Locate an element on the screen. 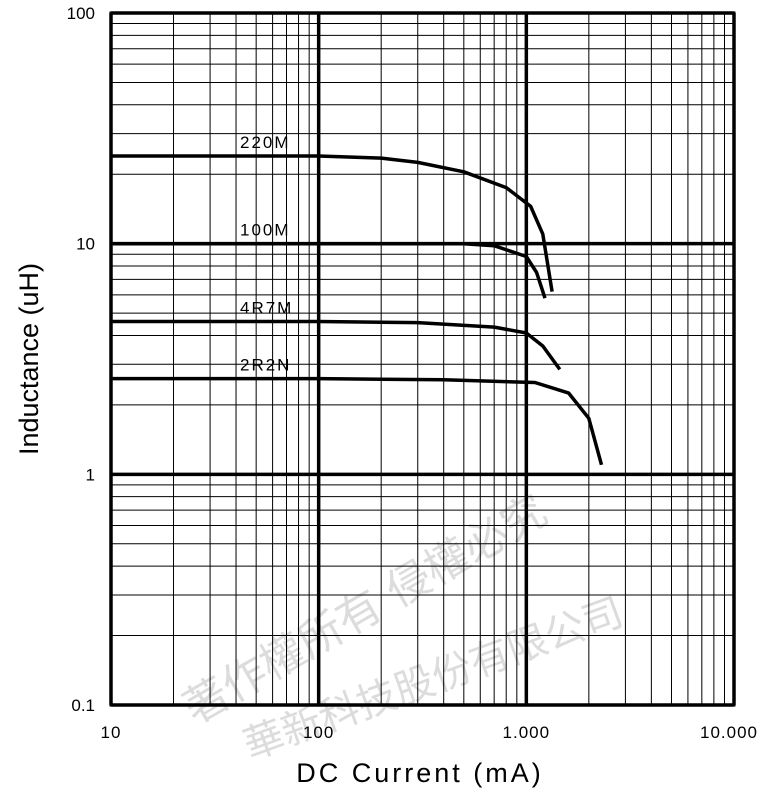 Image resolution: width=762 pixels, height=794 pixels. watermark-line-2: 華新科技股份有限公司 is located at coordinates (434, 679).